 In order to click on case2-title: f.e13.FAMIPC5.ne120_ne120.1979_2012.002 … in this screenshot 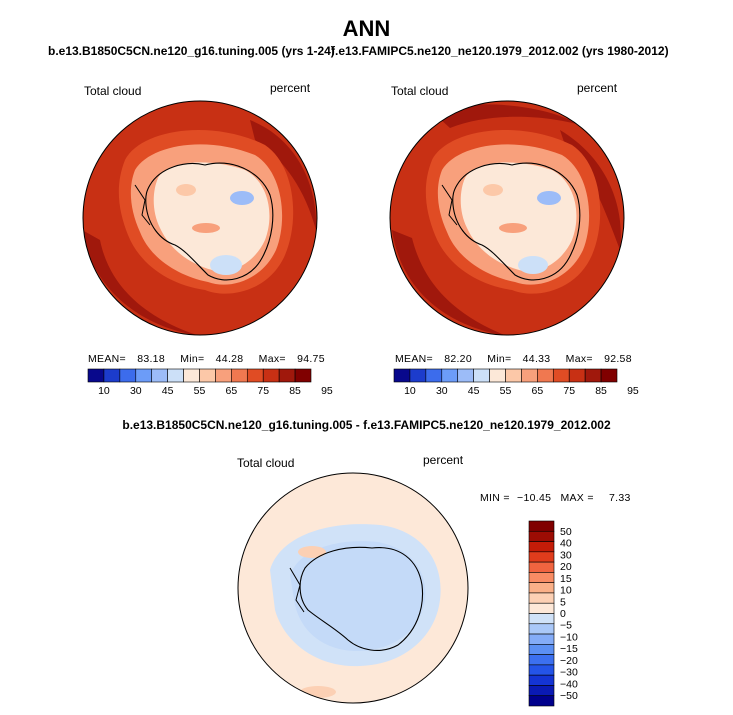, I will do `click(500, 51)`.